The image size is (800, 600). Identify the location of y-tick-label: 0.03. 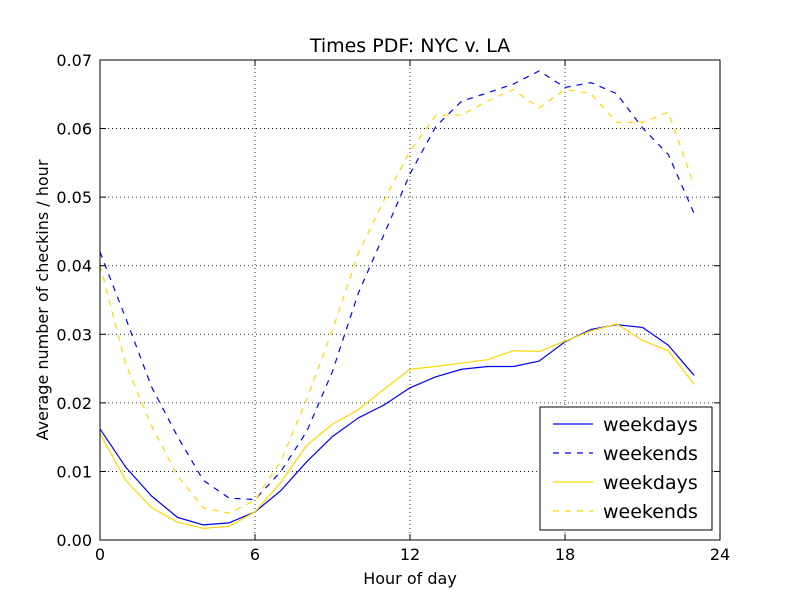
(74, 334).